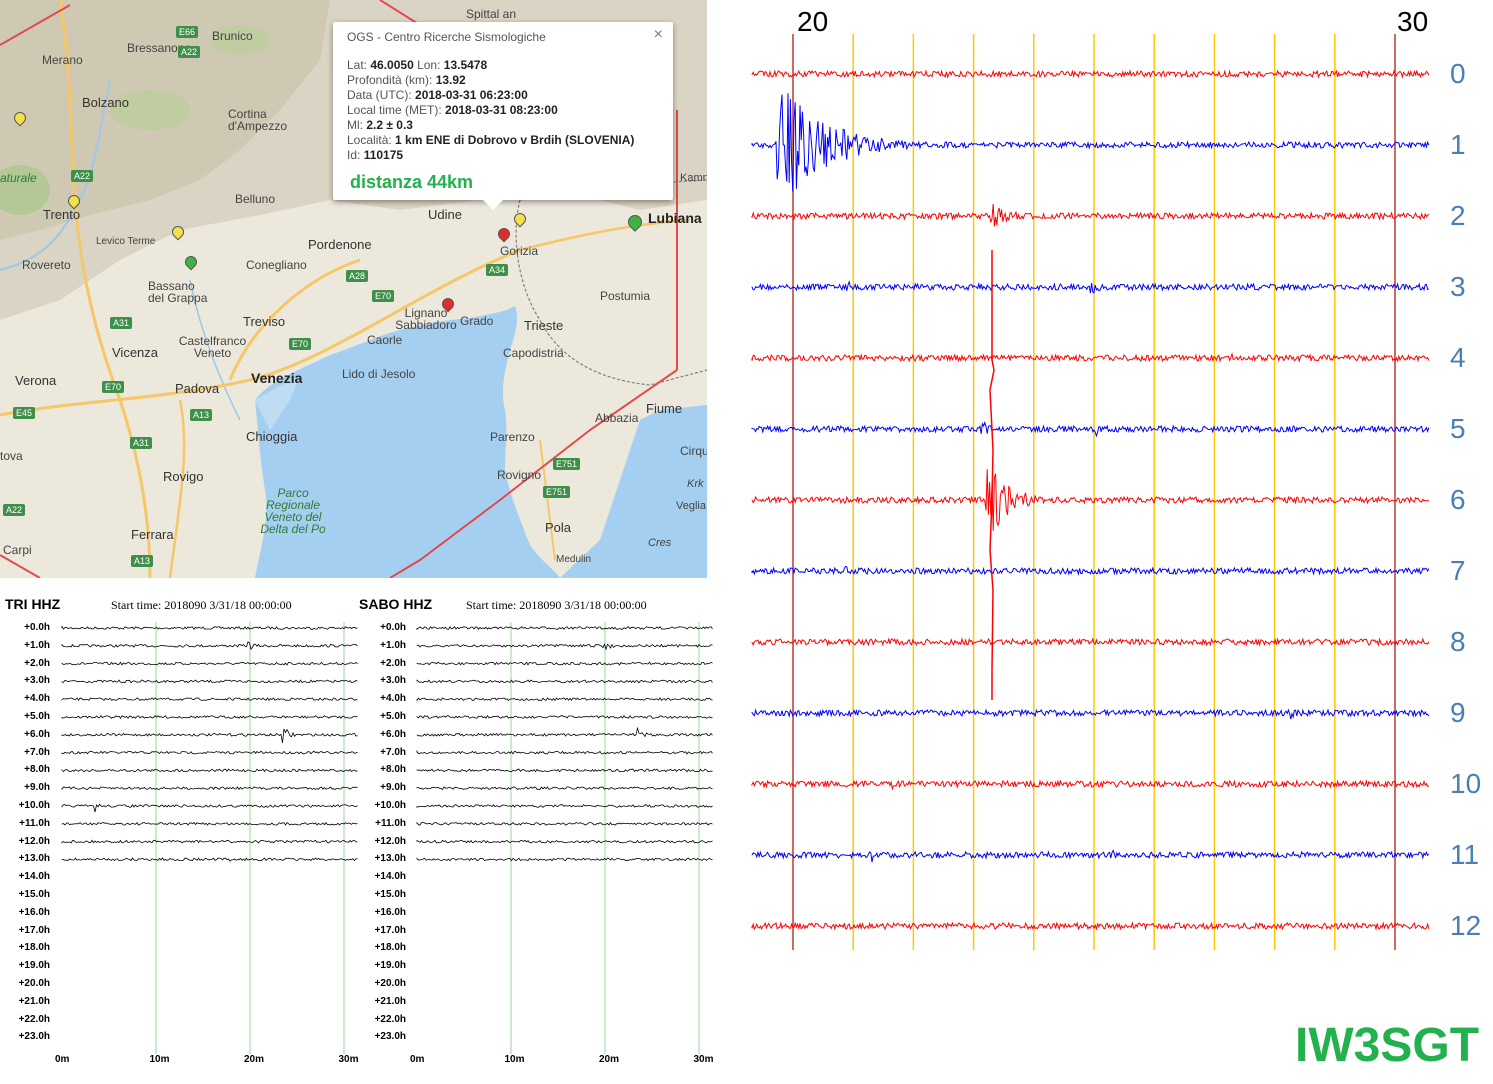 This screenshot has width=1493, height=1084. Describe the element at coordinates (1466, 783) in the screenshot. I see `drum-row-label: 10` at that location.